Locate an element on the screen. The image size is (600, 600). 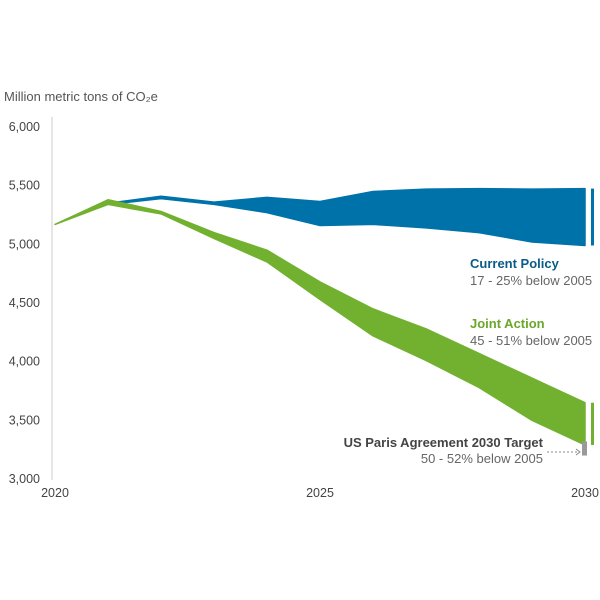
x-tick-label: 2025 is located at coordinates (320, 493).